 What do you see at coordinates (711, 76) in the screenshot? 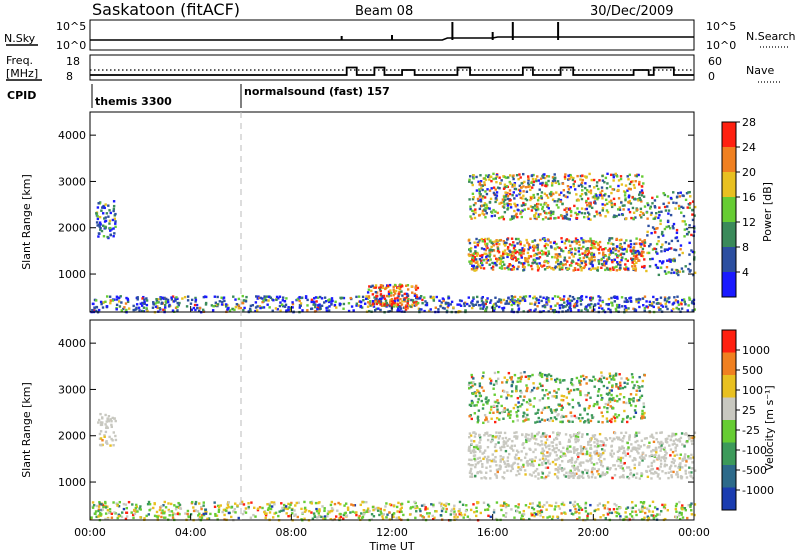
I see `freq-right-tick-bottom: 0` at bounding box center [711, 76].